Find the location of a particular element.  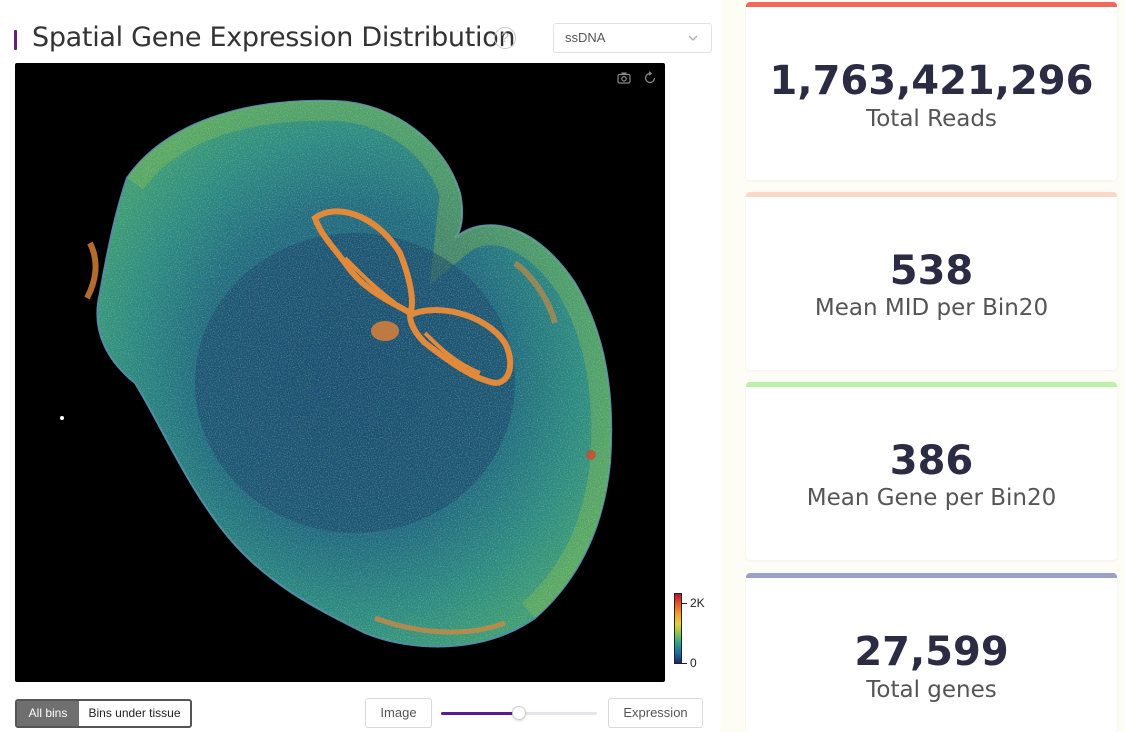

stat-label: Total Reads is located at coordinates (931, 119).